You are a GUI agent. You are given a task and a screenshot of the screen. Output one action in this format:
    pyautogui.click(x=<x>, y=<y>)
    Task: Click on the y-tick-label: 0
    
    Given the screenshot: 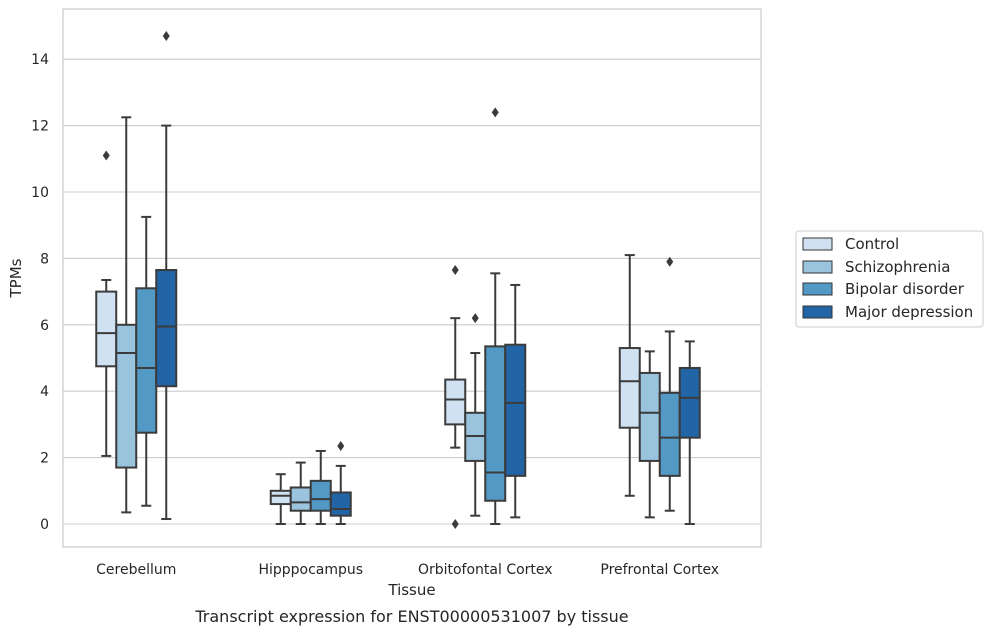 What is the action you would take?
    pyautogui.click(x=44, y=525)
    